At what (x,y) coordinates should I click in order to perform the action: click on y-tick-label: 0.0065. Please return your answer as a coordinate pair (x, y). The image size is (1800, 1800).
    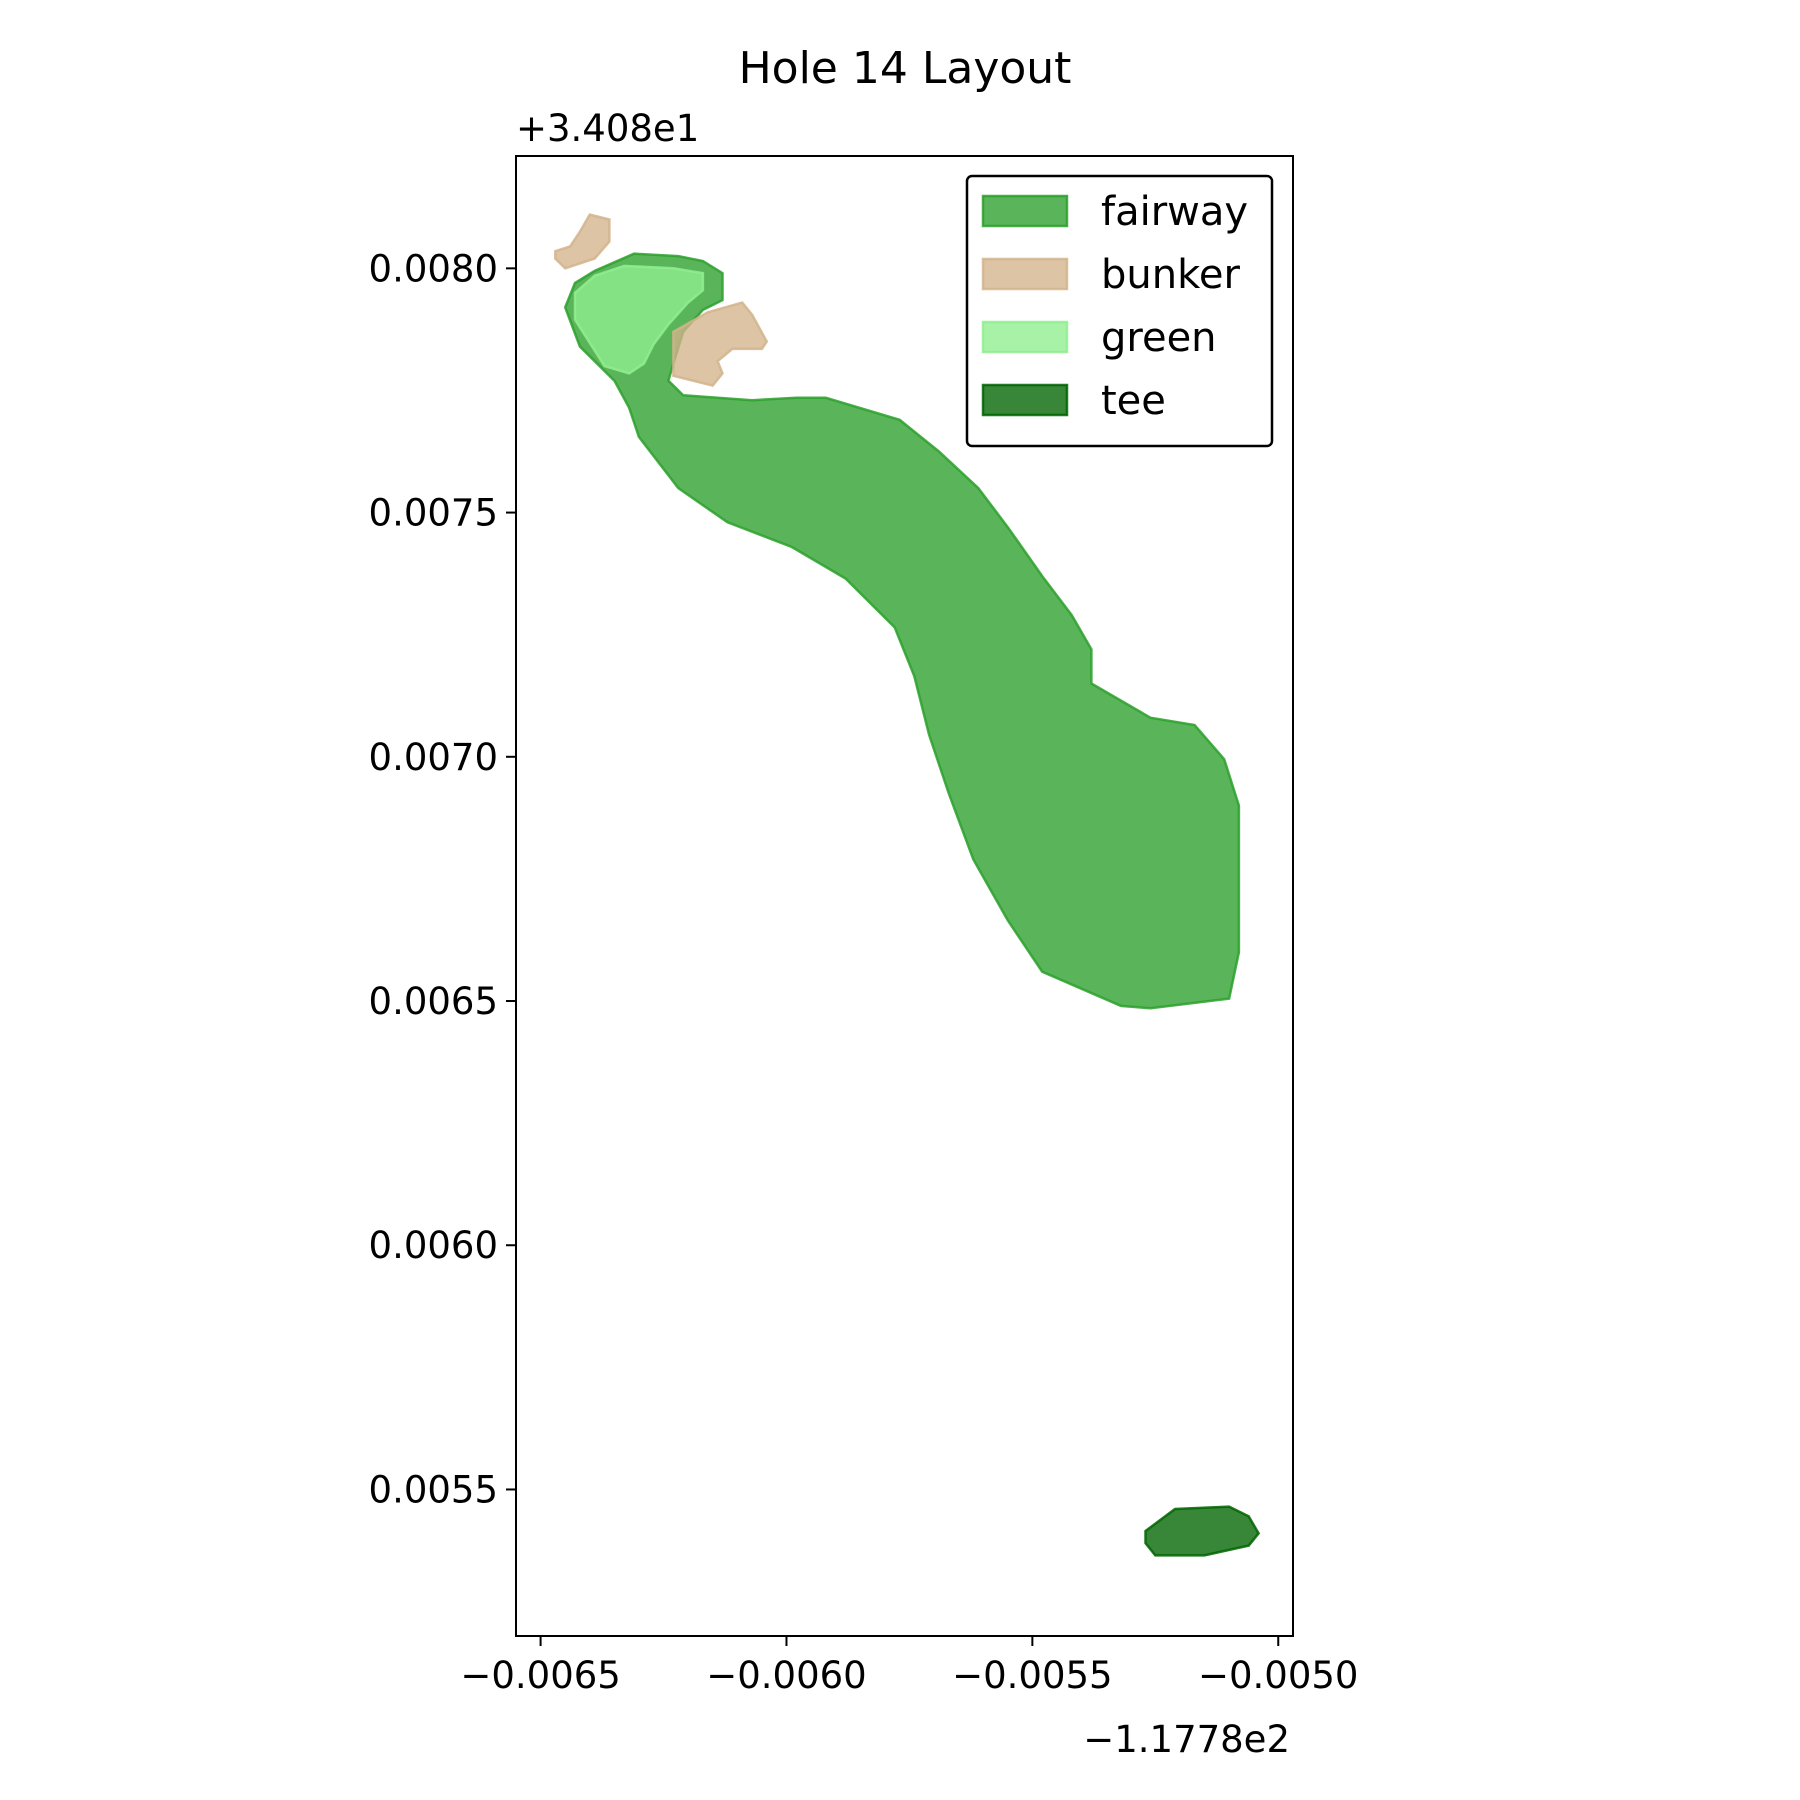
    Looking at the image, I should click on (433, 1001).